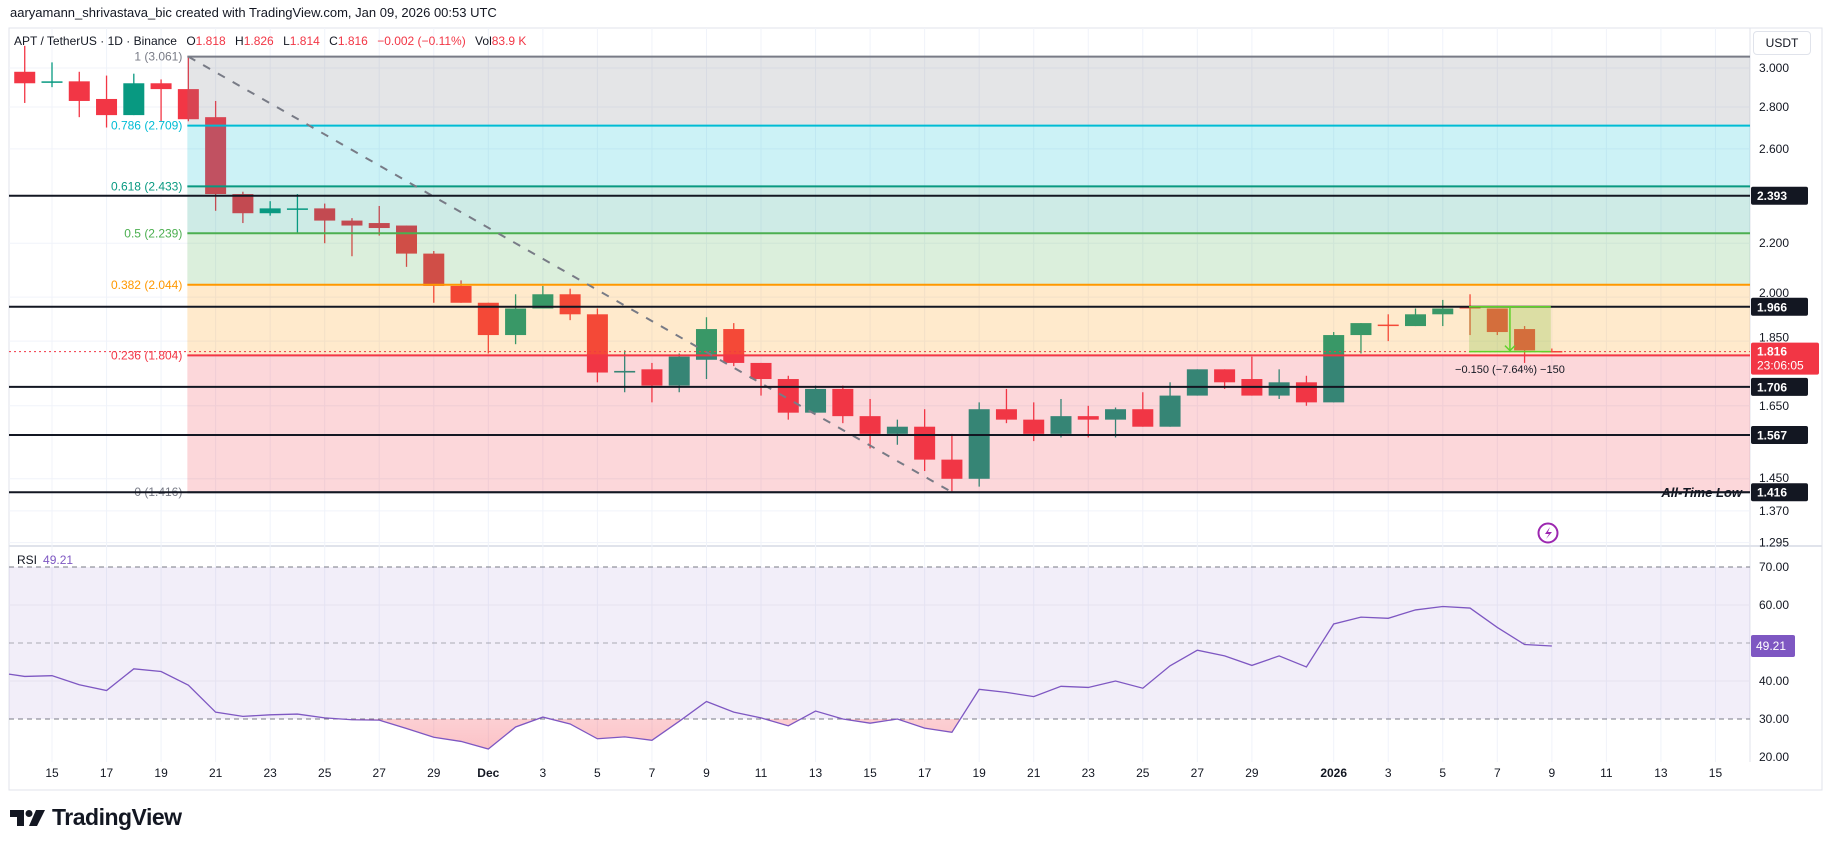  Describe the element at coordinates (304, 41) in the screenshot. I see `low-value: 1.814` at that location.